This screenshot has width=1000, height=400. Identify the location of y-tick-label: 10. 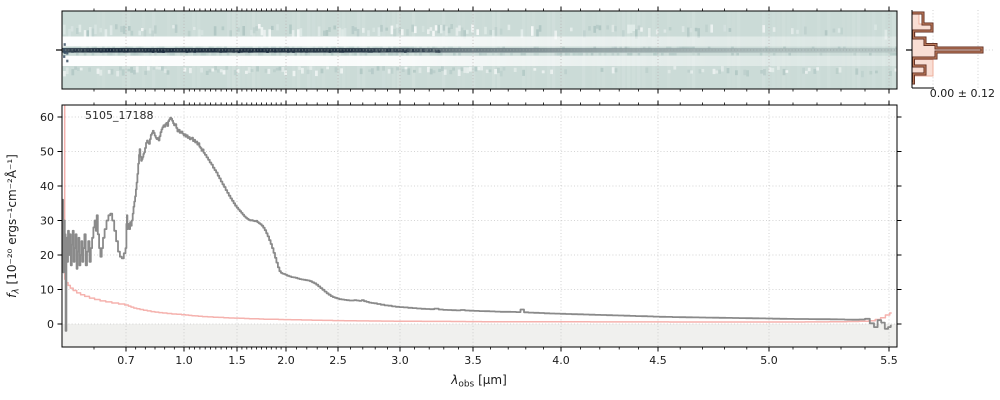
(47, 290).